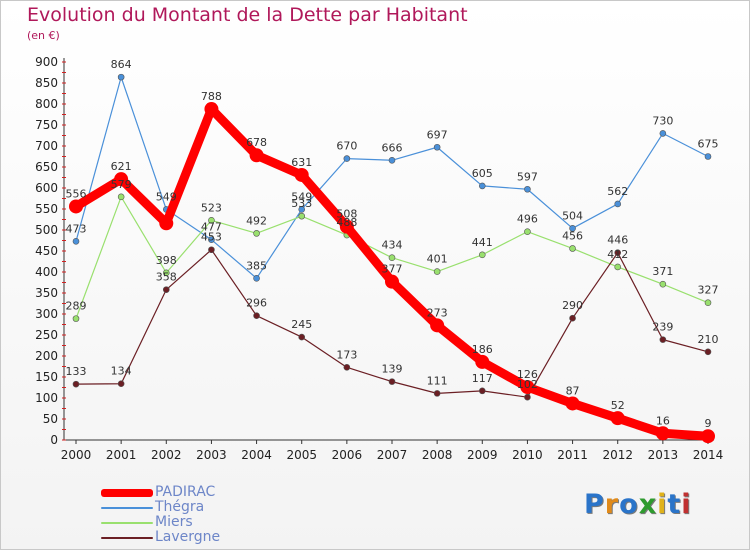 The height and width of the screenshot is (550, 750). I want to click on data-label: 579, so click(121, 184).